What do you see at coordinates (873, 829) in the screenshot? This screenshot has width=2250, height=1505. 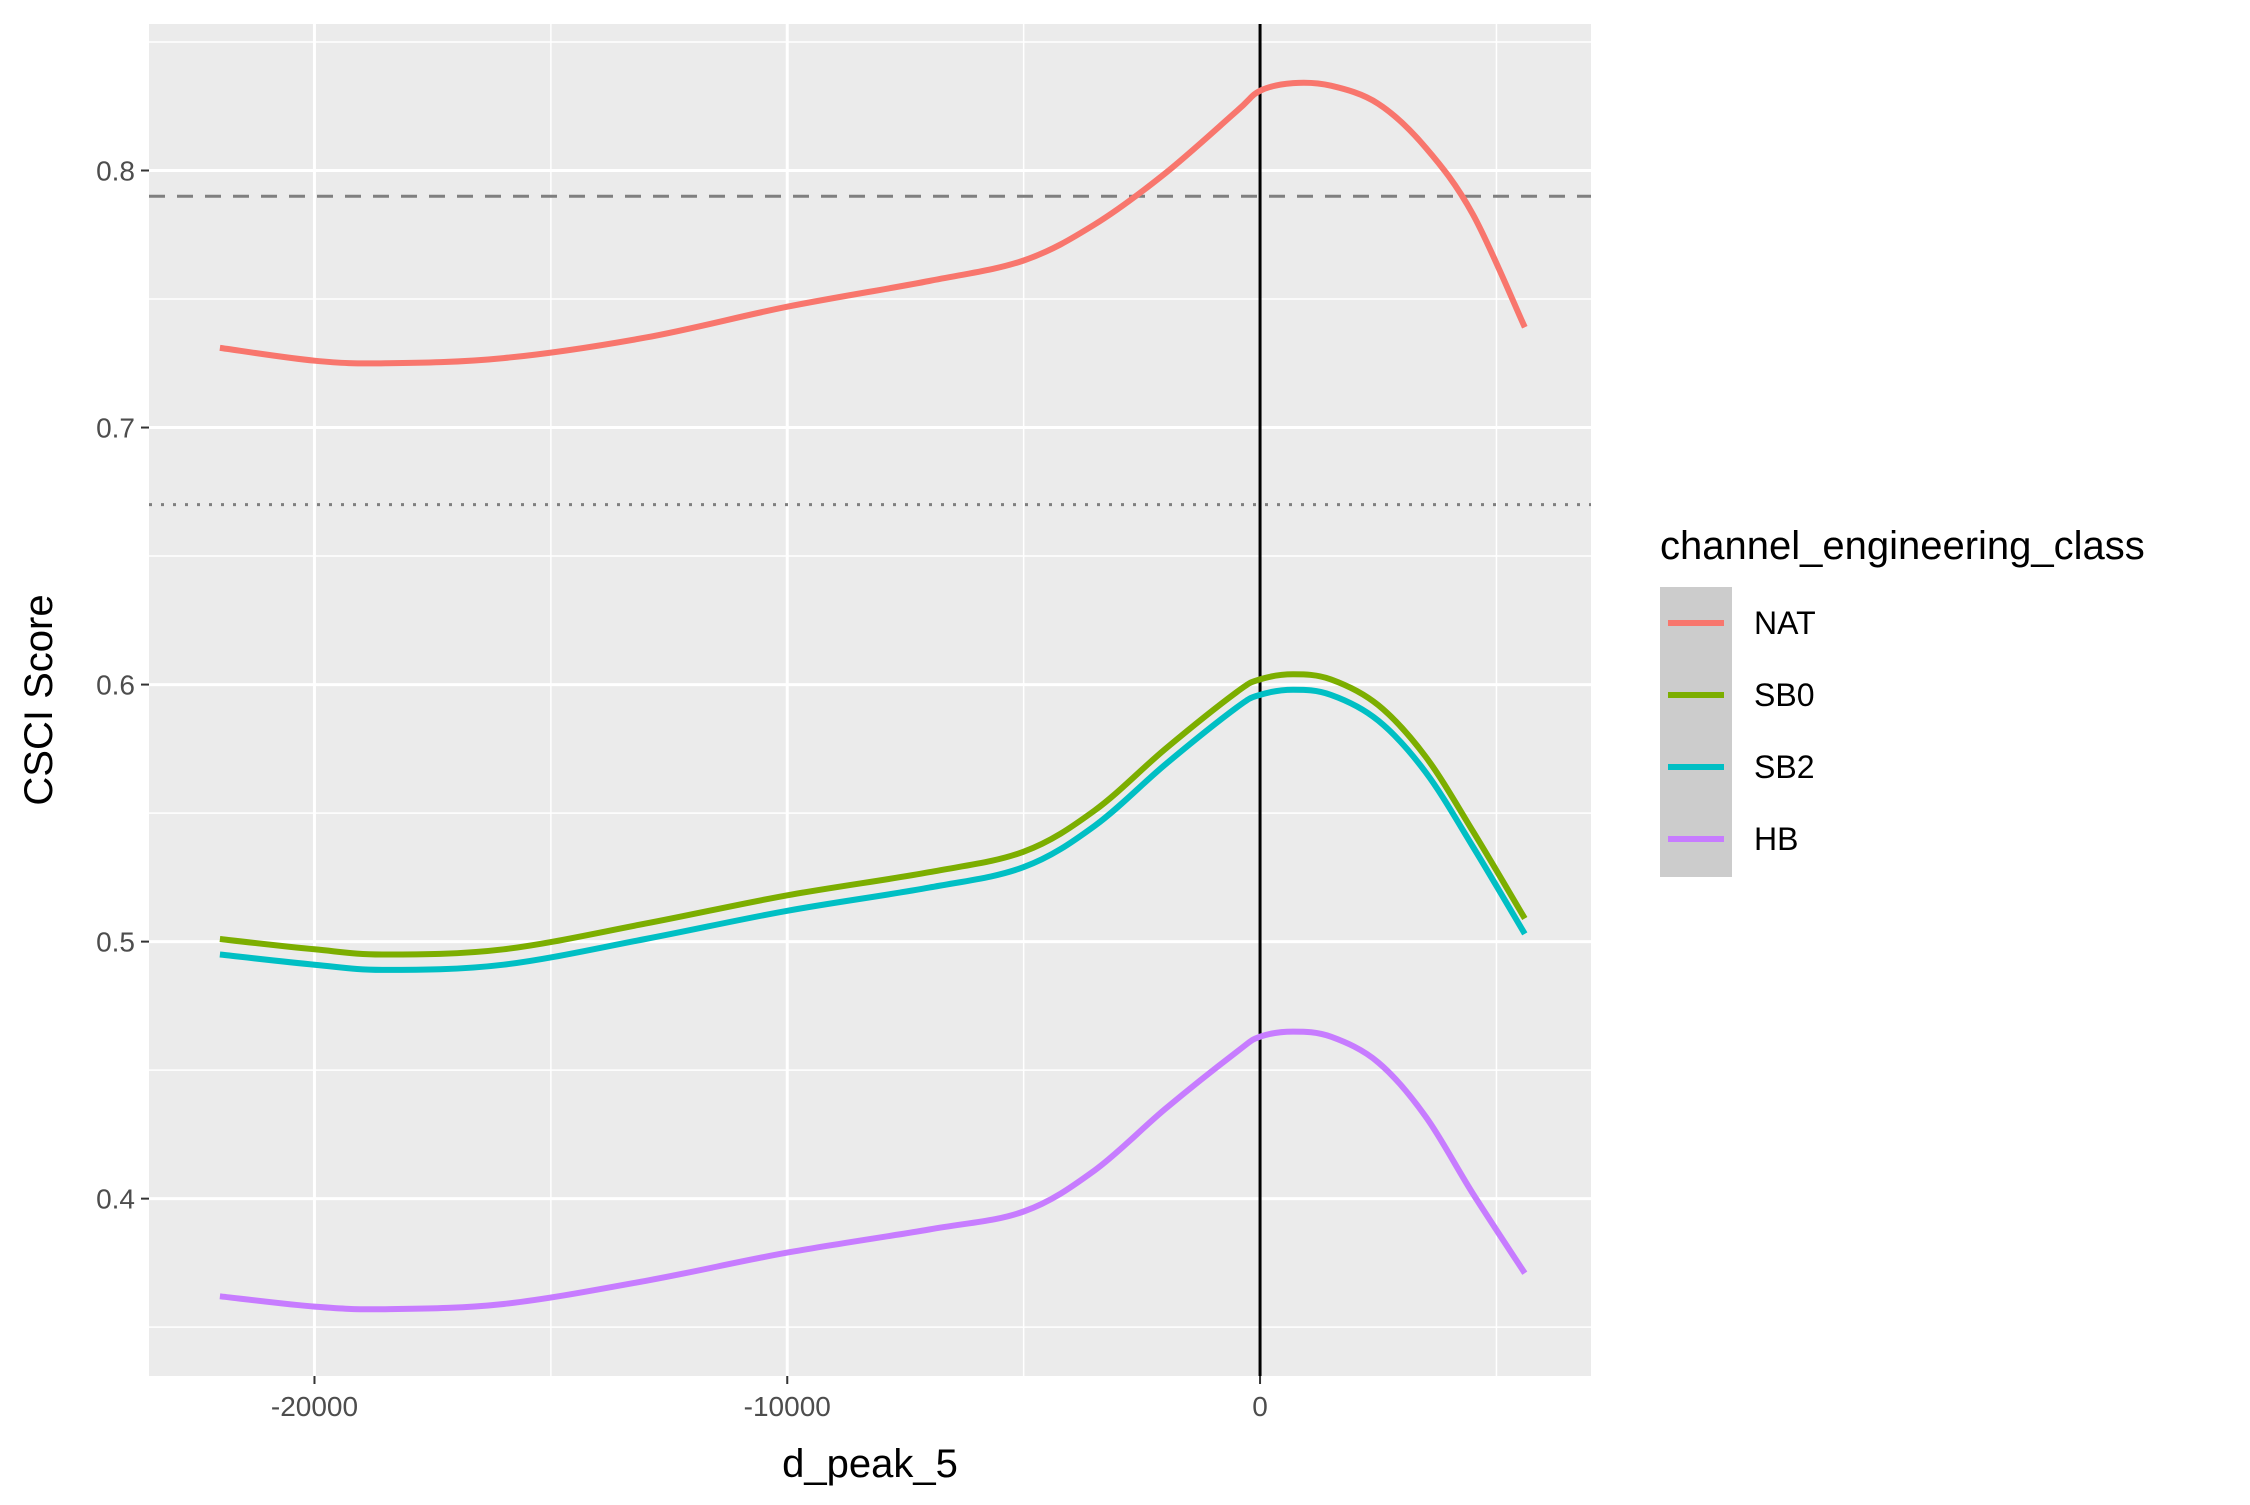 I see `series-line-sb2` at bounding box center [873, 829].